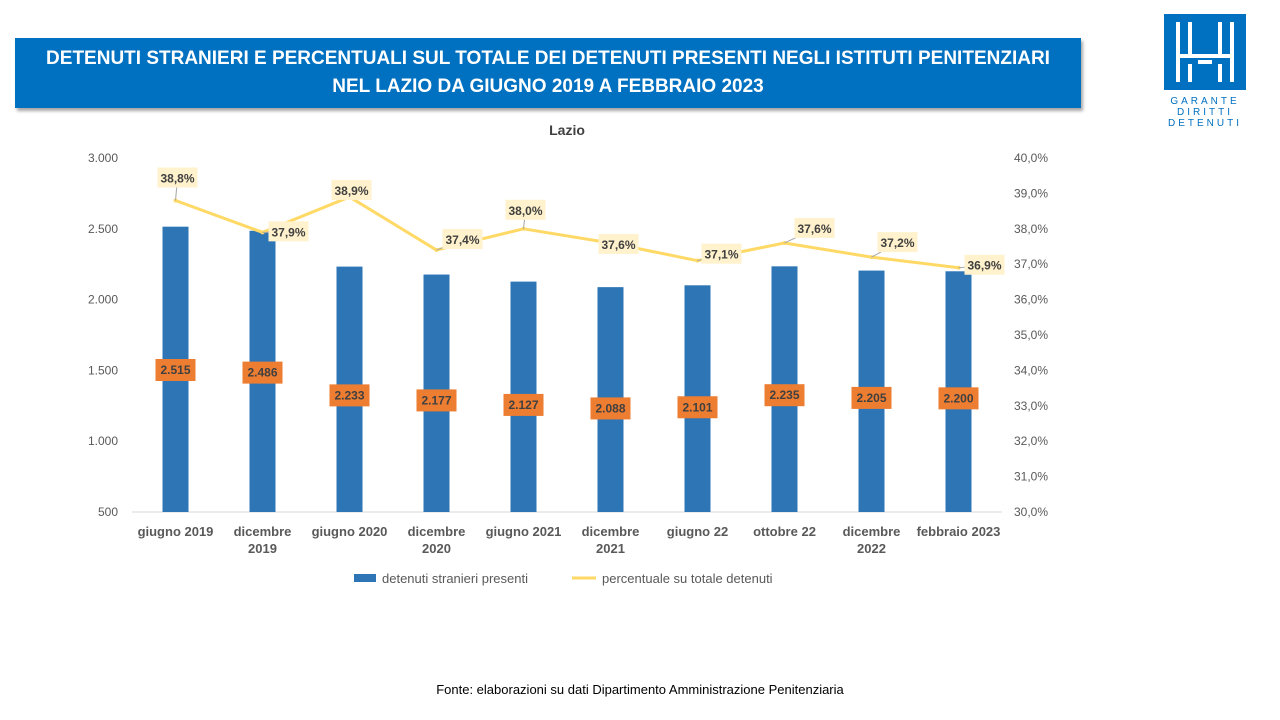 The width and height of the screenshot is (1280, 720). Describe the element at coordinates (350, 531) in the screenshot. I see `x-tick-label: giugno 2020` at that location.